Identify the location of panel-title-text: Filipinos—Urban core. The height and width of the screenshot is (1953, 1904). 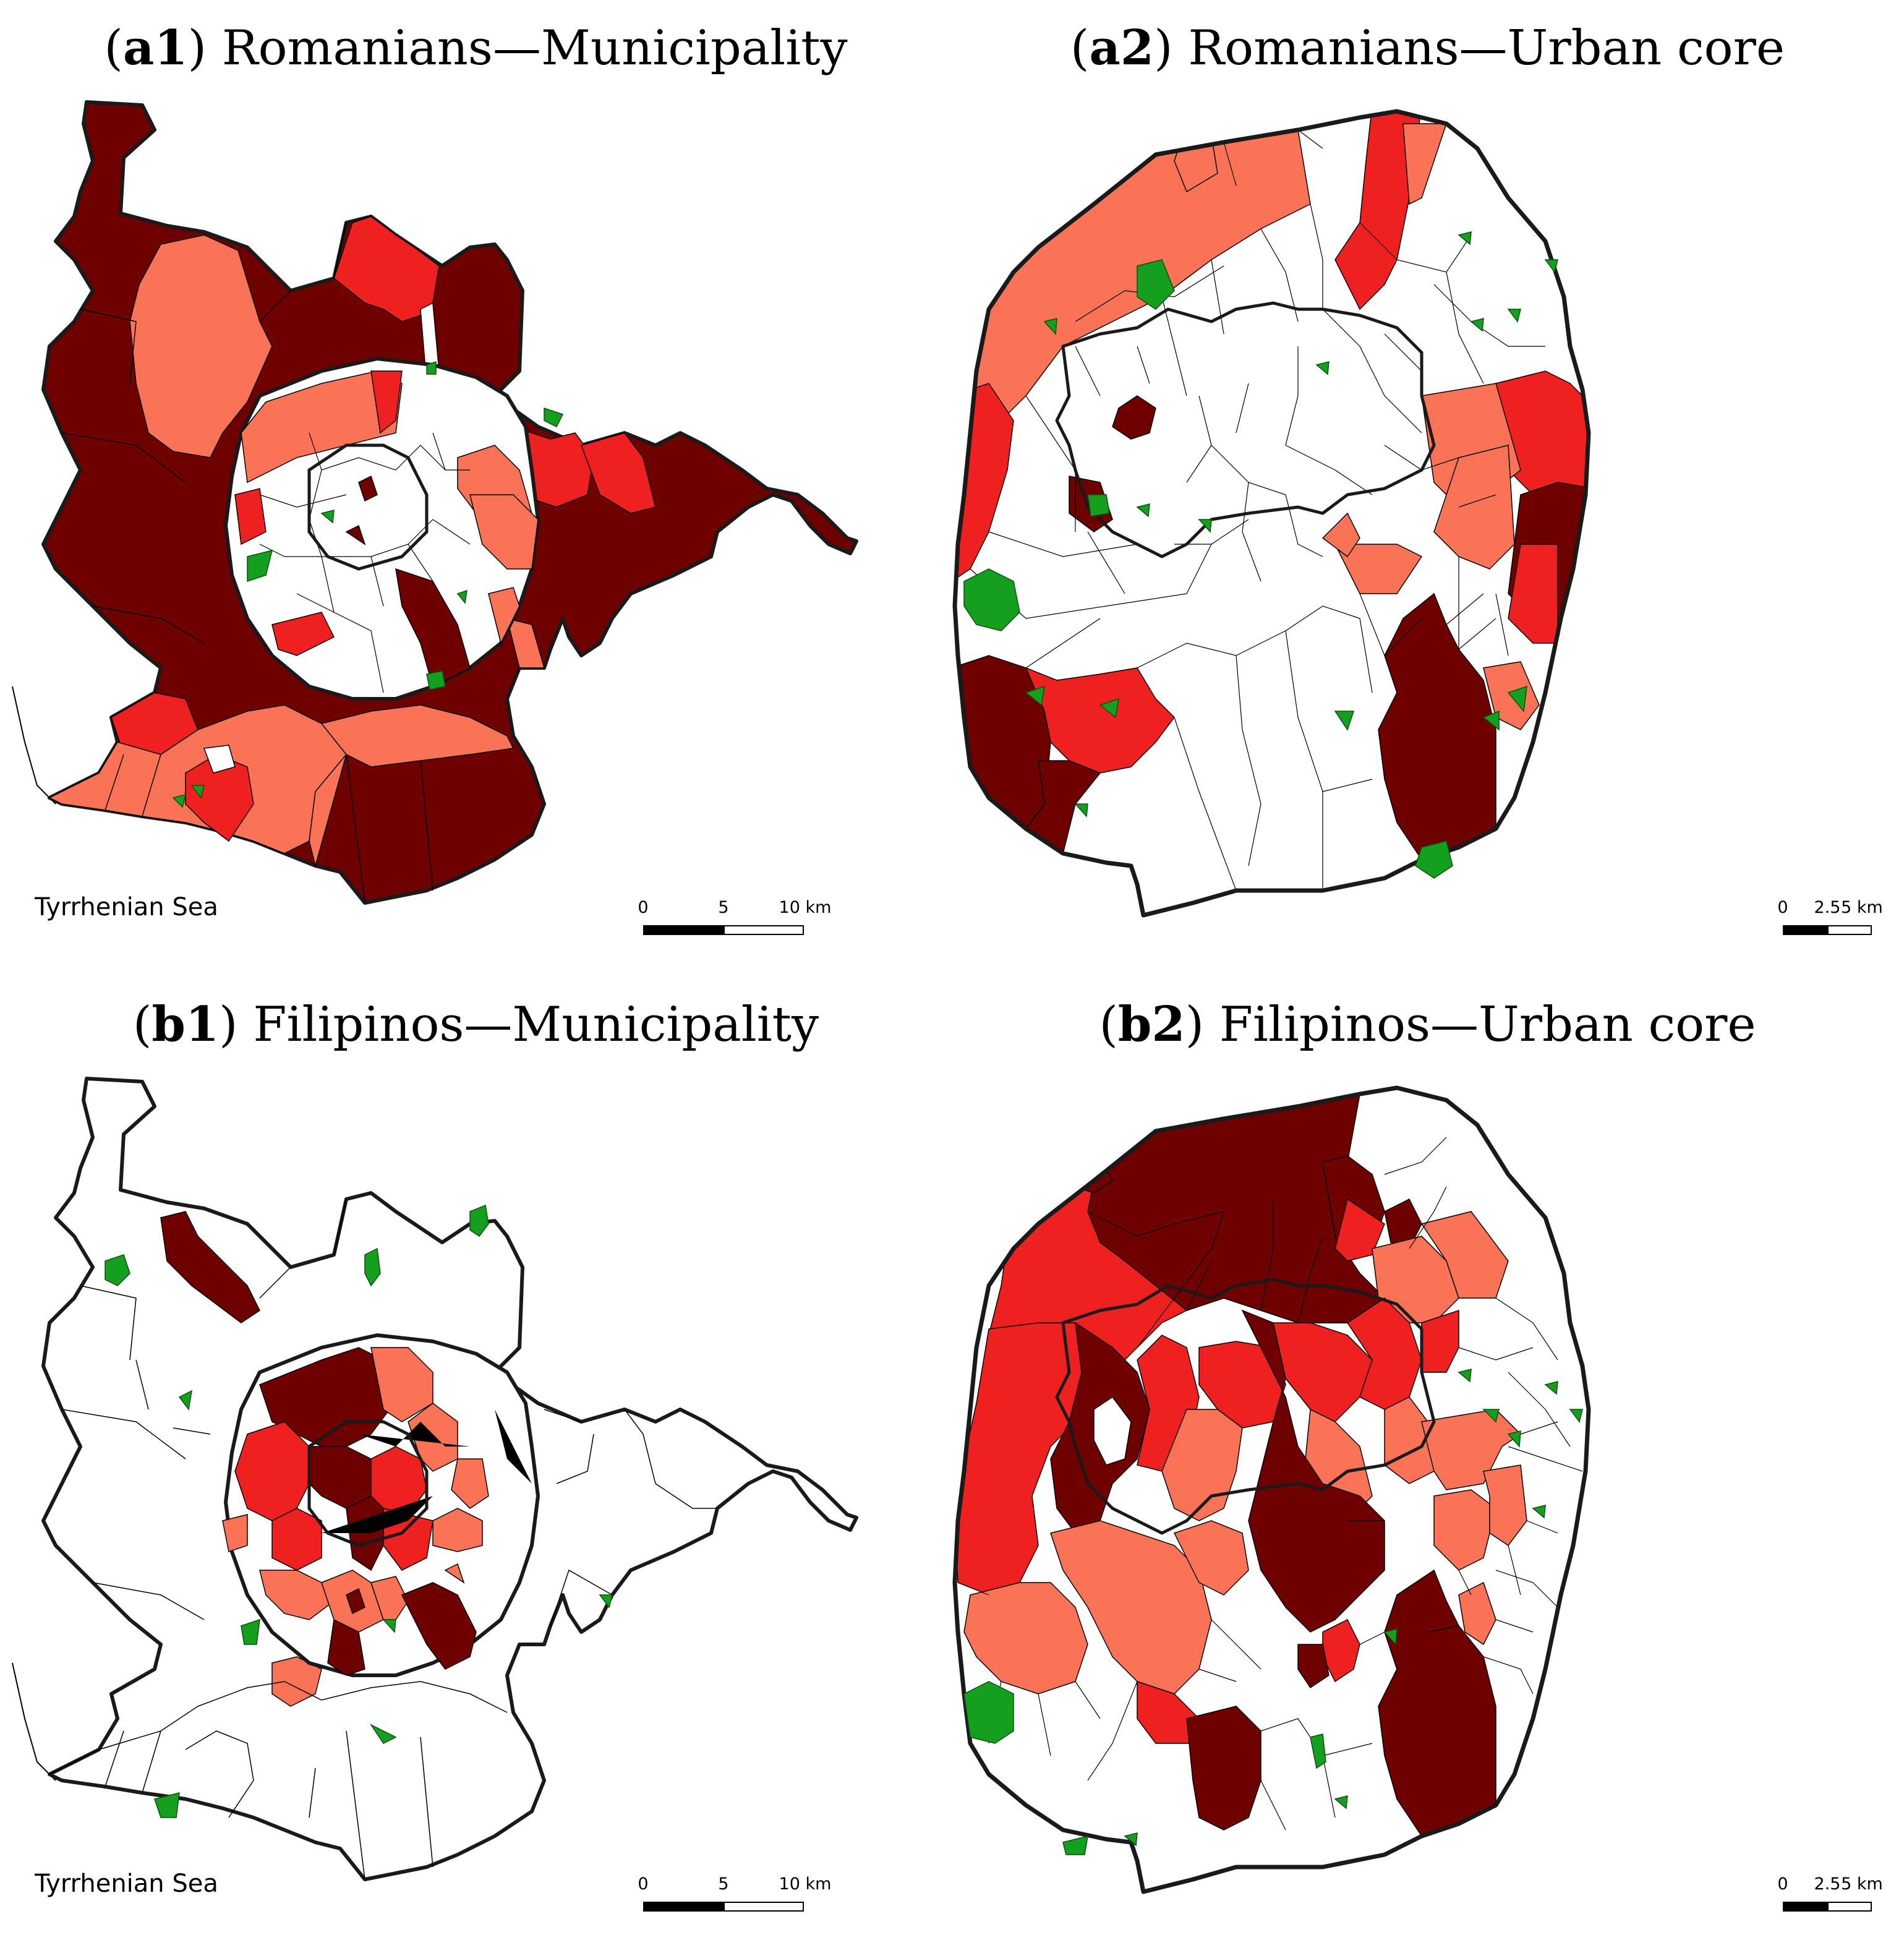
(1487, 1025).